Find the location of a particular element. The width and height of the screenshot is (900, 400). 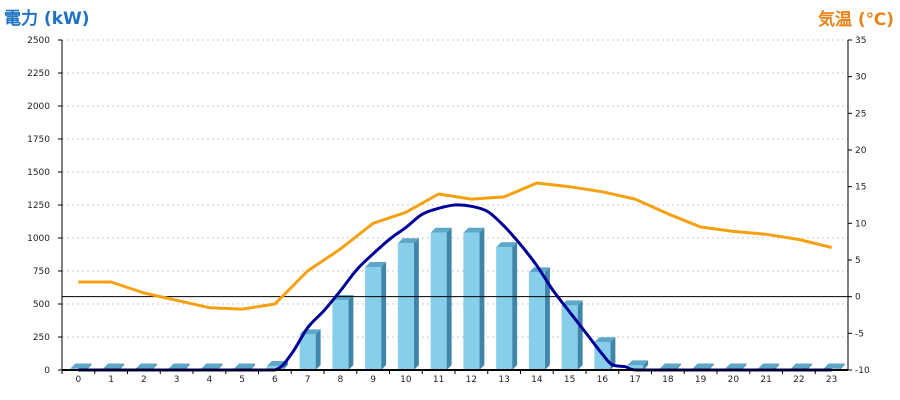

x-tick-label: 2 is located at coordinates (144, 380).